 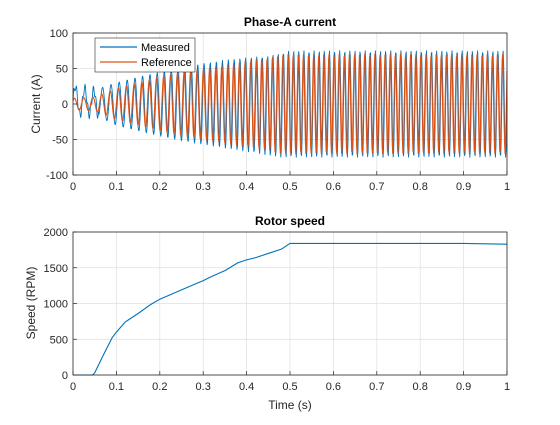 I want to click on speed-xtick-label-4: 0.4, so click(x=246, y=387).